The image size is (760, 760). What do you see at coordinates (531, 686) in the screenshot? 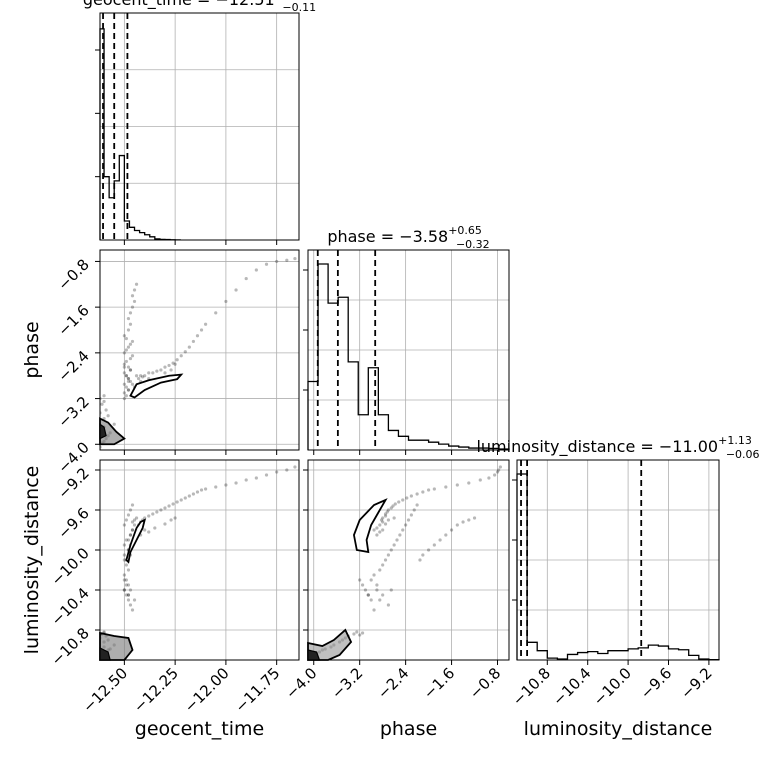
I see `x-tick-label: −10.8` at bounding box center [531, 686].